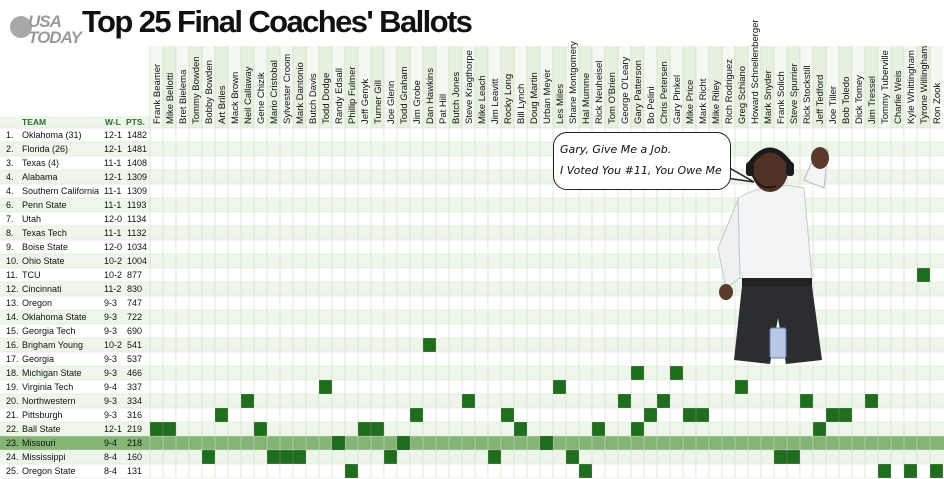  Describe the element at coordinates (34, 122) in the screenshot. I see `header-team: TEAM` at that location.